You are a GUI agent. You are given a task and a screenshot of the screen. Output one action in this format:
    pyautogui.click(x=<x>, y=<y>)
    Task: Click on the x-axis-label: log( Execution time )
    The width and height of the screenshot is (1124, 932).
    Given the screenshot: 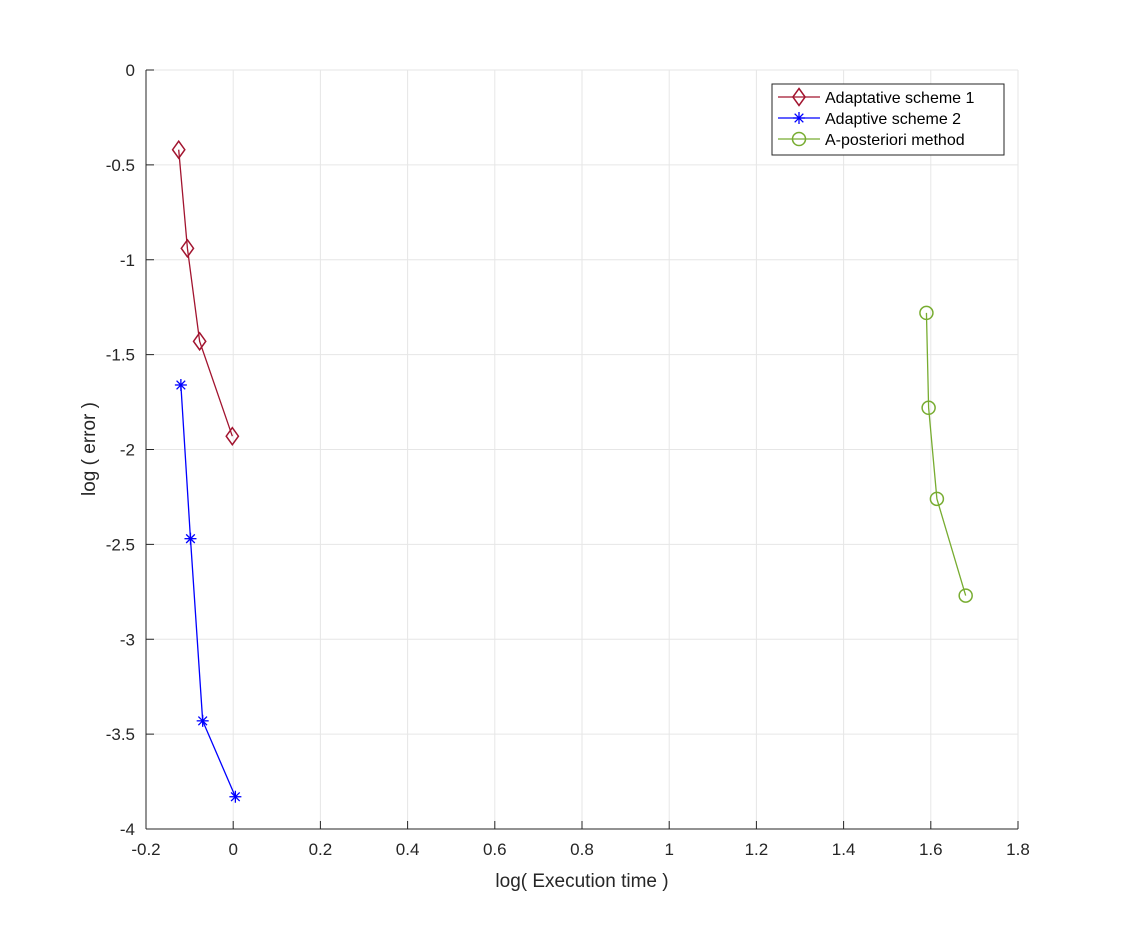 What is the action you would take?
    pyautogui.click(x=581, y=881)
    